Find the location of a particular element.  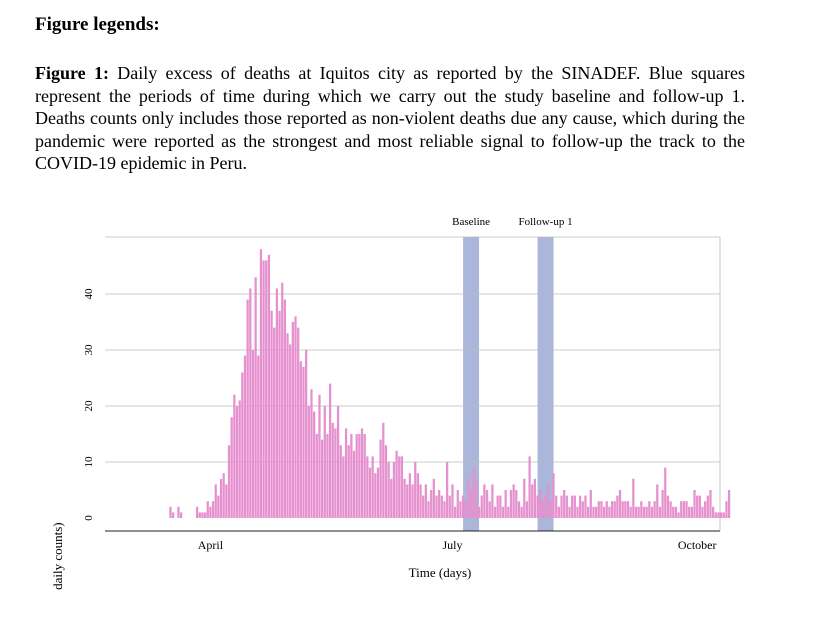

shaded-period-label-1: Follow-up 1 is located at coordinates (546, 222).